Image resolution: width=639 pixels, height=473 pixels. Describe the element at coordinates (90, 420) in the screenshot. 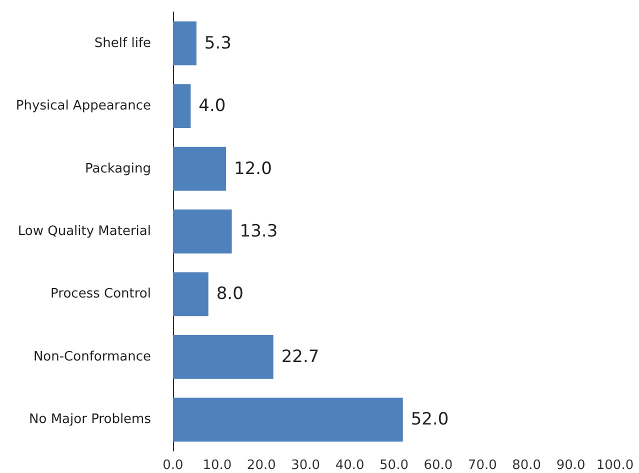

I see `y-tick-label: No Major Problems` at that location.